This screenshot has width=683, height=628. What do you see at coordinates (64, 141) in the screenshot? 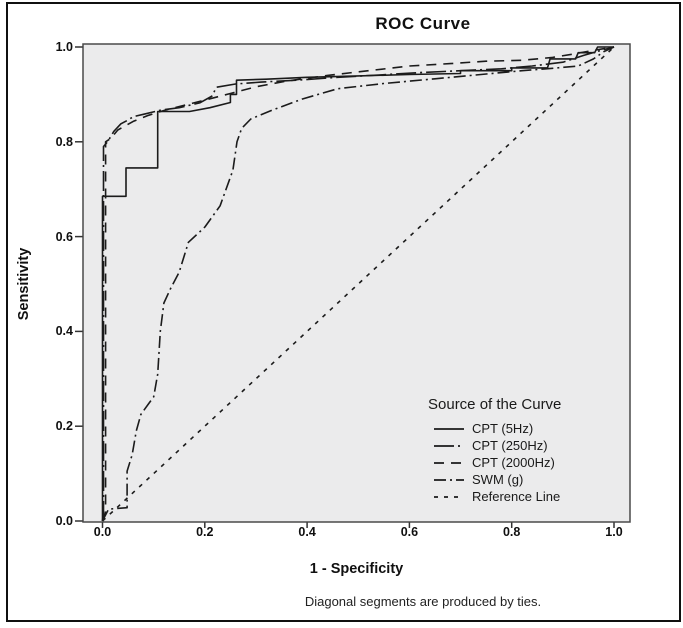
I see `y-tick-label: 0.8` at bounding box center [64, 141].